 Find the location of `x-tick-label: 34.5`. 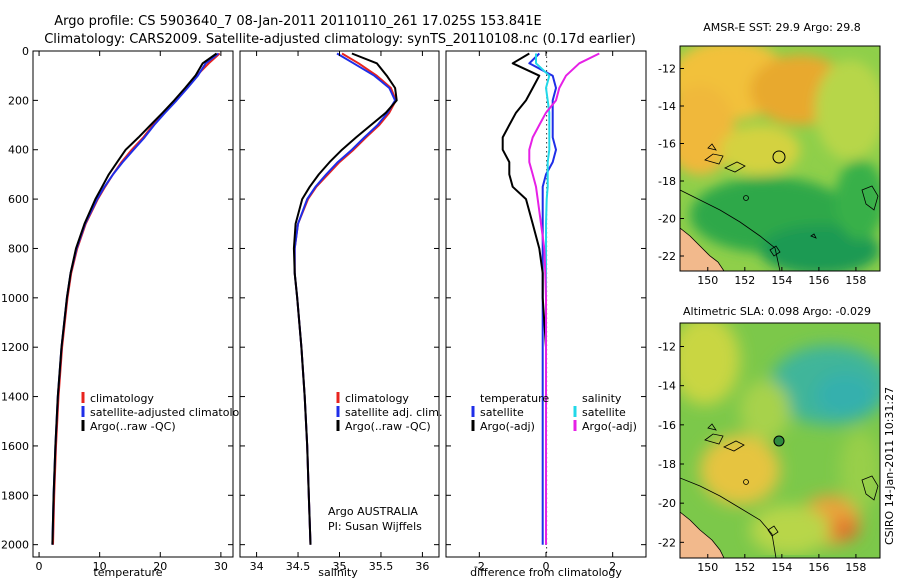

x-tick-label: 34.5 is located at coordinates (298, 566).